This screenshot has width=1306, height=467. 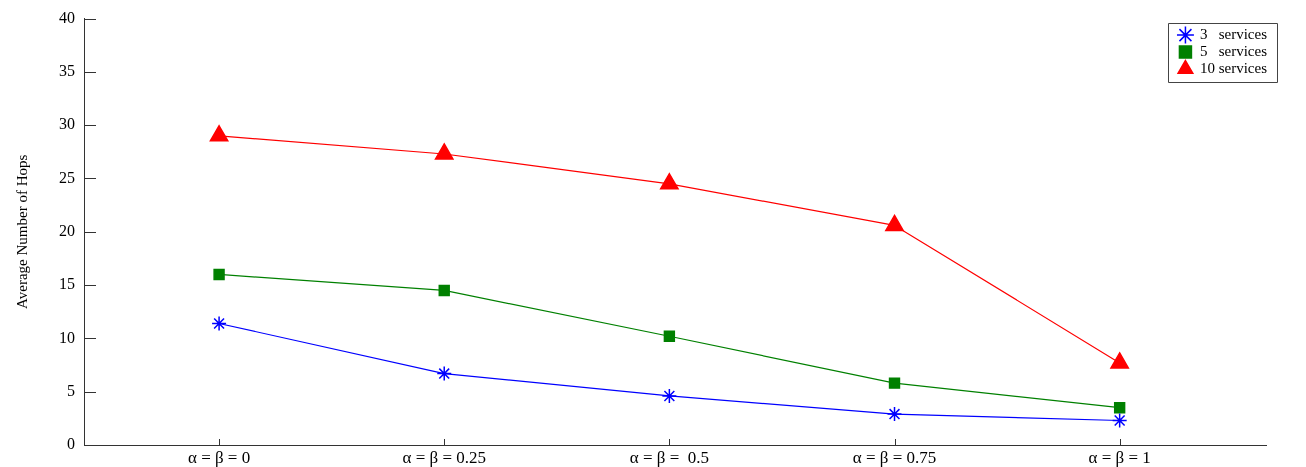 I want to click on legend-label: 5 services, so click(x=1233, y=51).